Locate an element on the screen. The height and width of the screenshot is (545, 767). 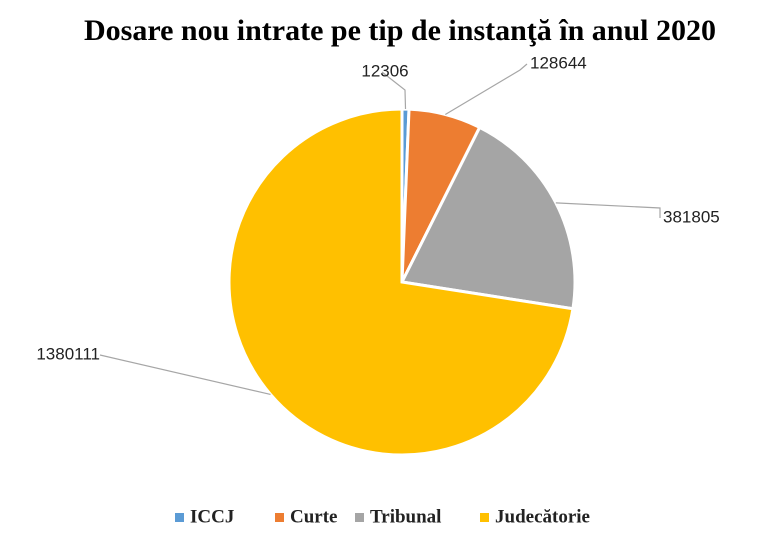
data-label: 128644 is located at coordinates (558, 62).